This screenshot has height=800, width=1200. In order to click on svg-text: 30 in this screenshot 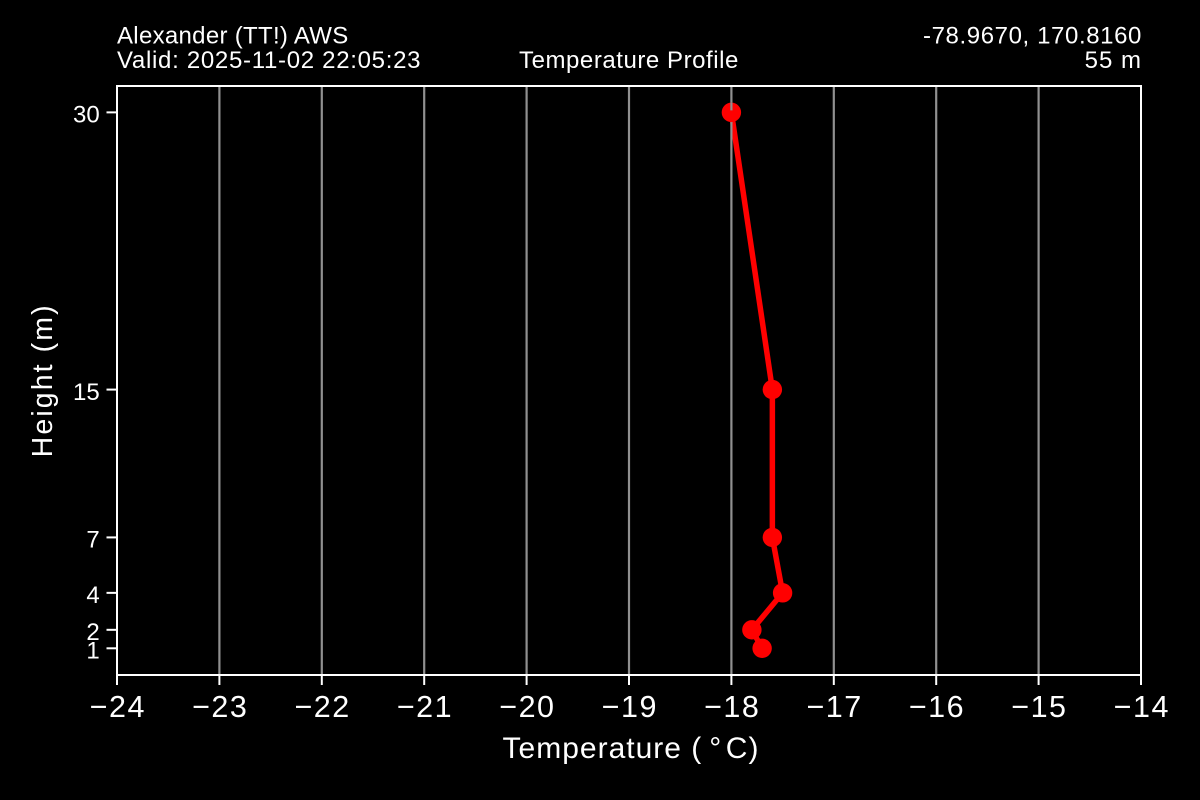, I will do `click(86, 115)`.